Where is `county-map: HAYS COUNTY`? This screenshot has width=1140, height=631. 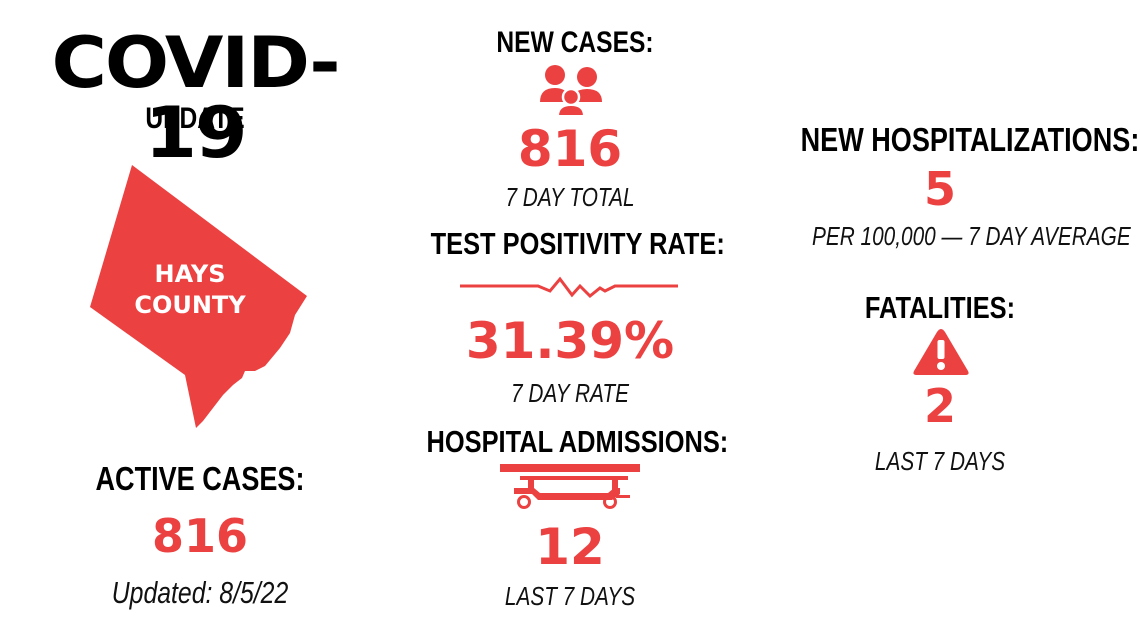
county-map: HAYS COUNTY is located at coordinates (200, 295).